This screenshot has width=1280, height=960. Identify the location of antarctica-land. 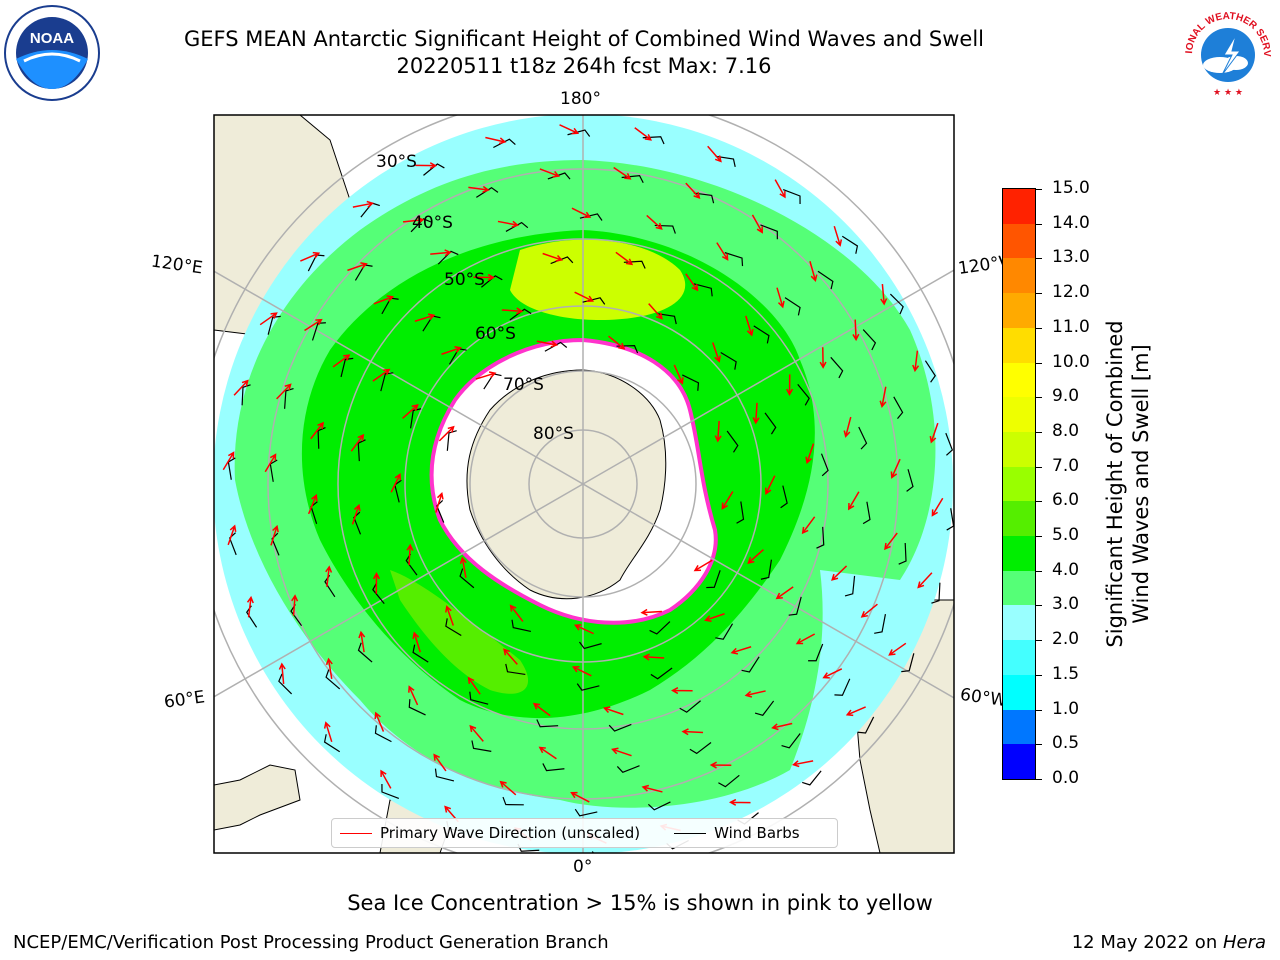
(566, 484).